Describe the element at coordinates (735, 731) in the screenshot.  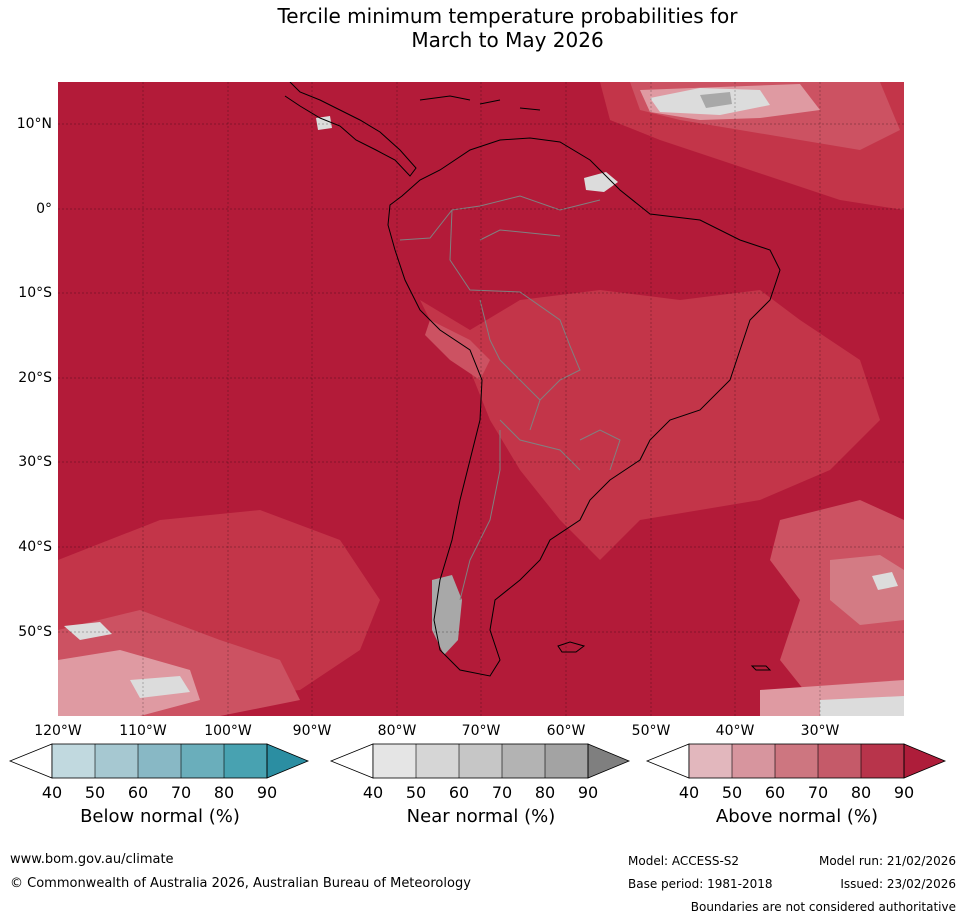
I see `lon-label-40w: 40°W` at that location.